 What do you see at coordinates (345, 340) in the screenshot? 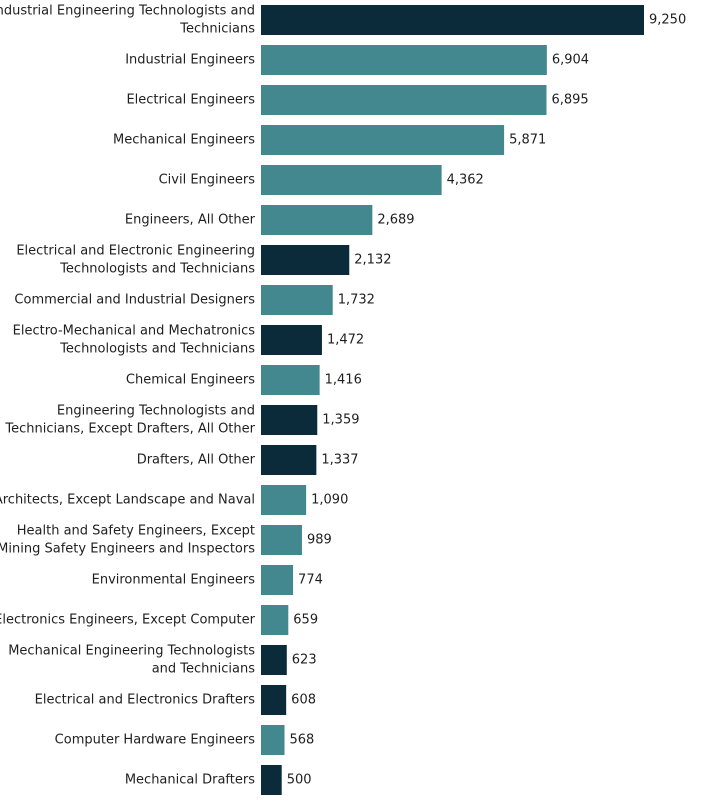
I see `value-label: 1,472` at bounding box center [345, 340].